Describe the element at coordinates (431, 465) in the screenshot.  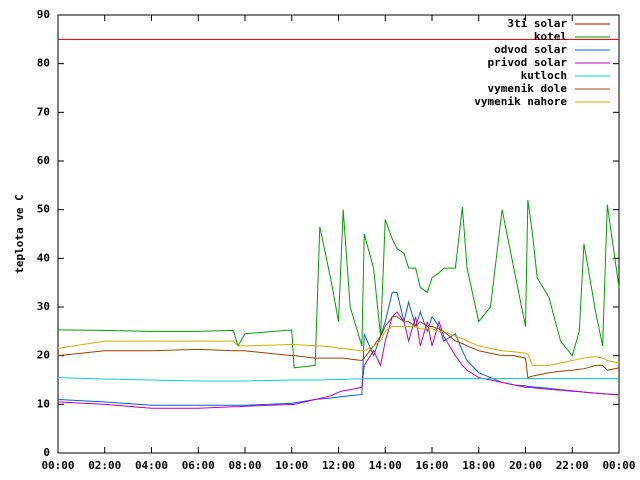
I see `x-tick-label: 16:00` at that location.